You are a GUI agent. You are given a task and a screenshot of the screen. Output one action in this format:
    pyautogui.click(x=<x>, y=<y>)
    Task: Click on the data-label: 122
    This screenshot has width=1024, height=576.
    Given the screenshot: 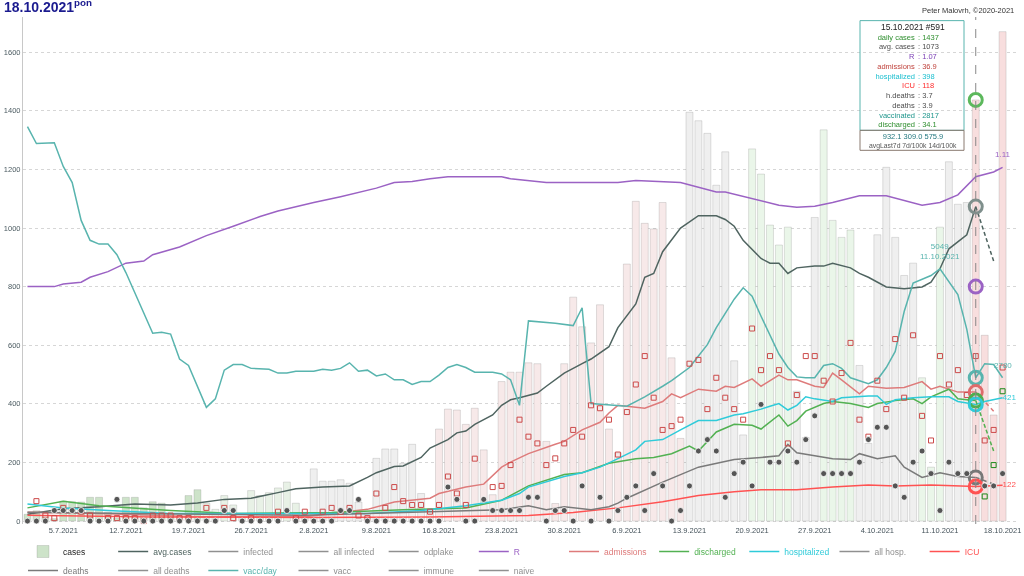 What is the action you would take?
    pyautogui.click(x=1009, y=485)
    